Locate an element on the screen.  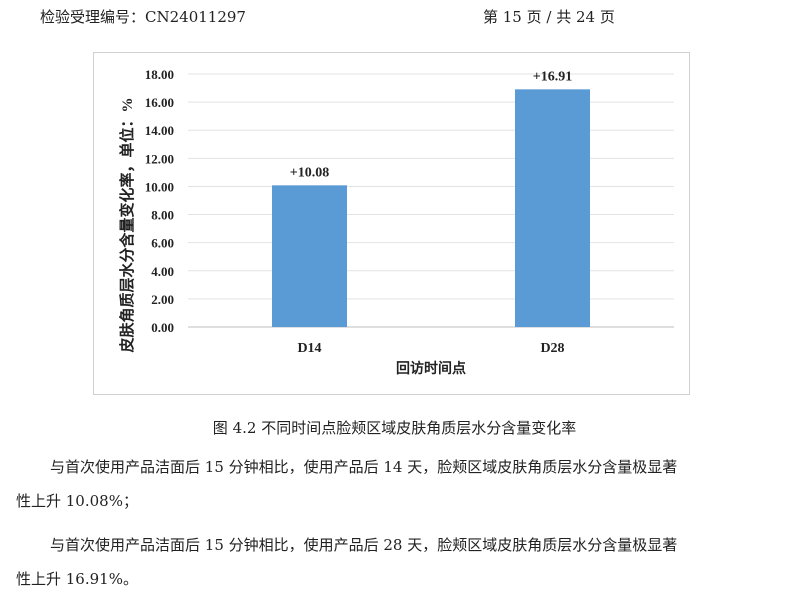
figure-caption: 图 4.2 不同时间点脸颊区域皮肤角质层水分含量变化率 is located at coordinates (394, 428).